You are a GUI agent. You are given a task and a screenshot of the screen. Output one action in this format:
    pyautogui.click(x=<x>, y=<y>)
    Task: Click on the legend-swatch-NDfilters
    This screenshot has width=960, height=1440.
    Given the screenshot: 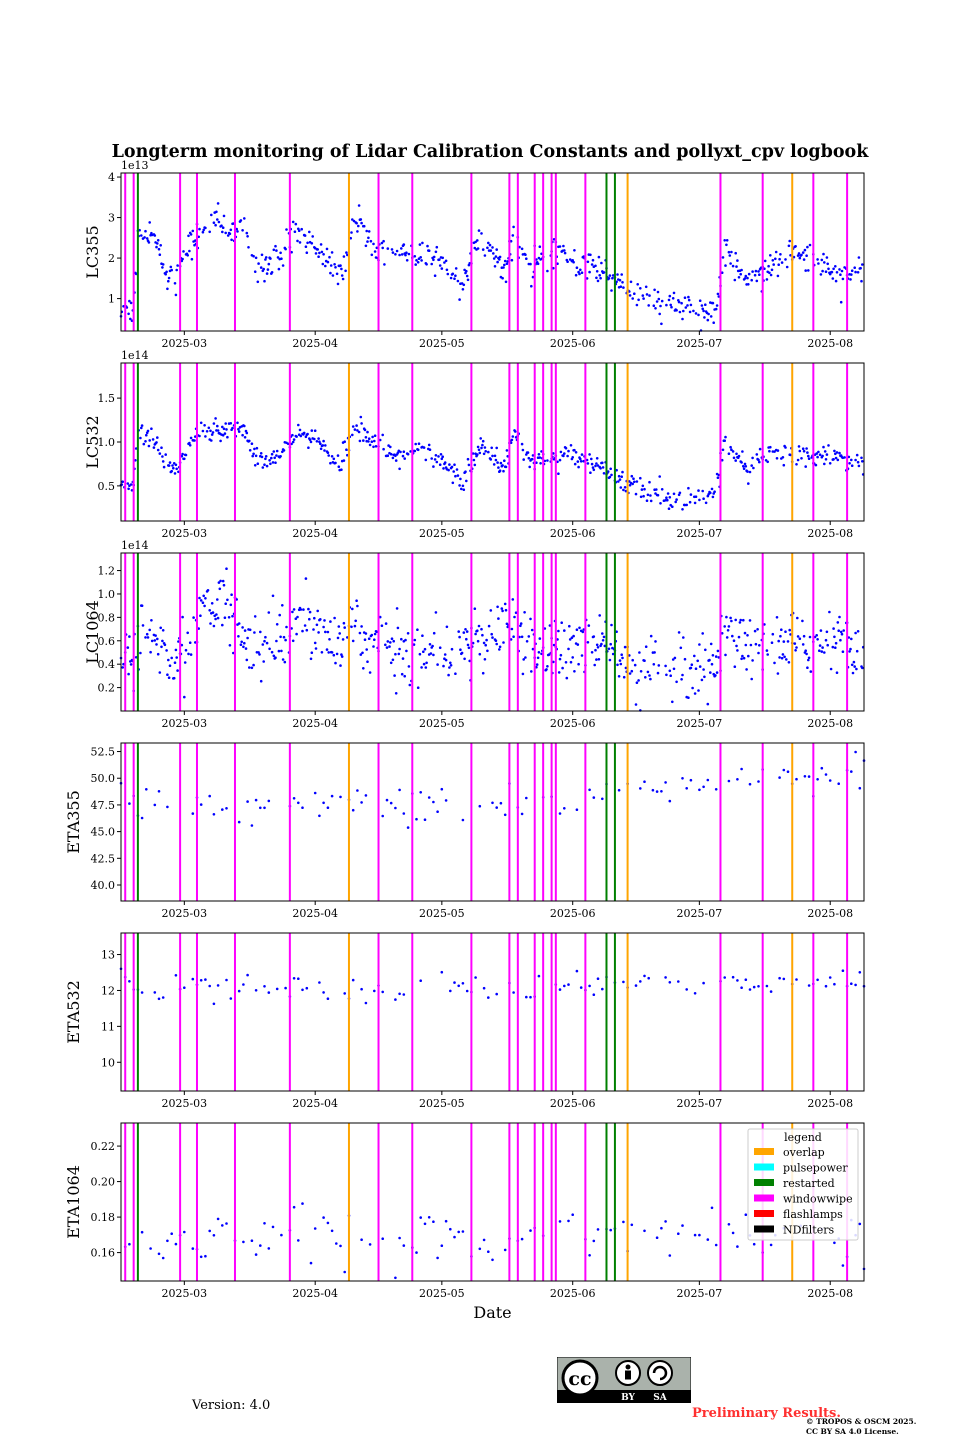 What is the action you would take?
    pyautogui.click(x=764, y=1229)
    